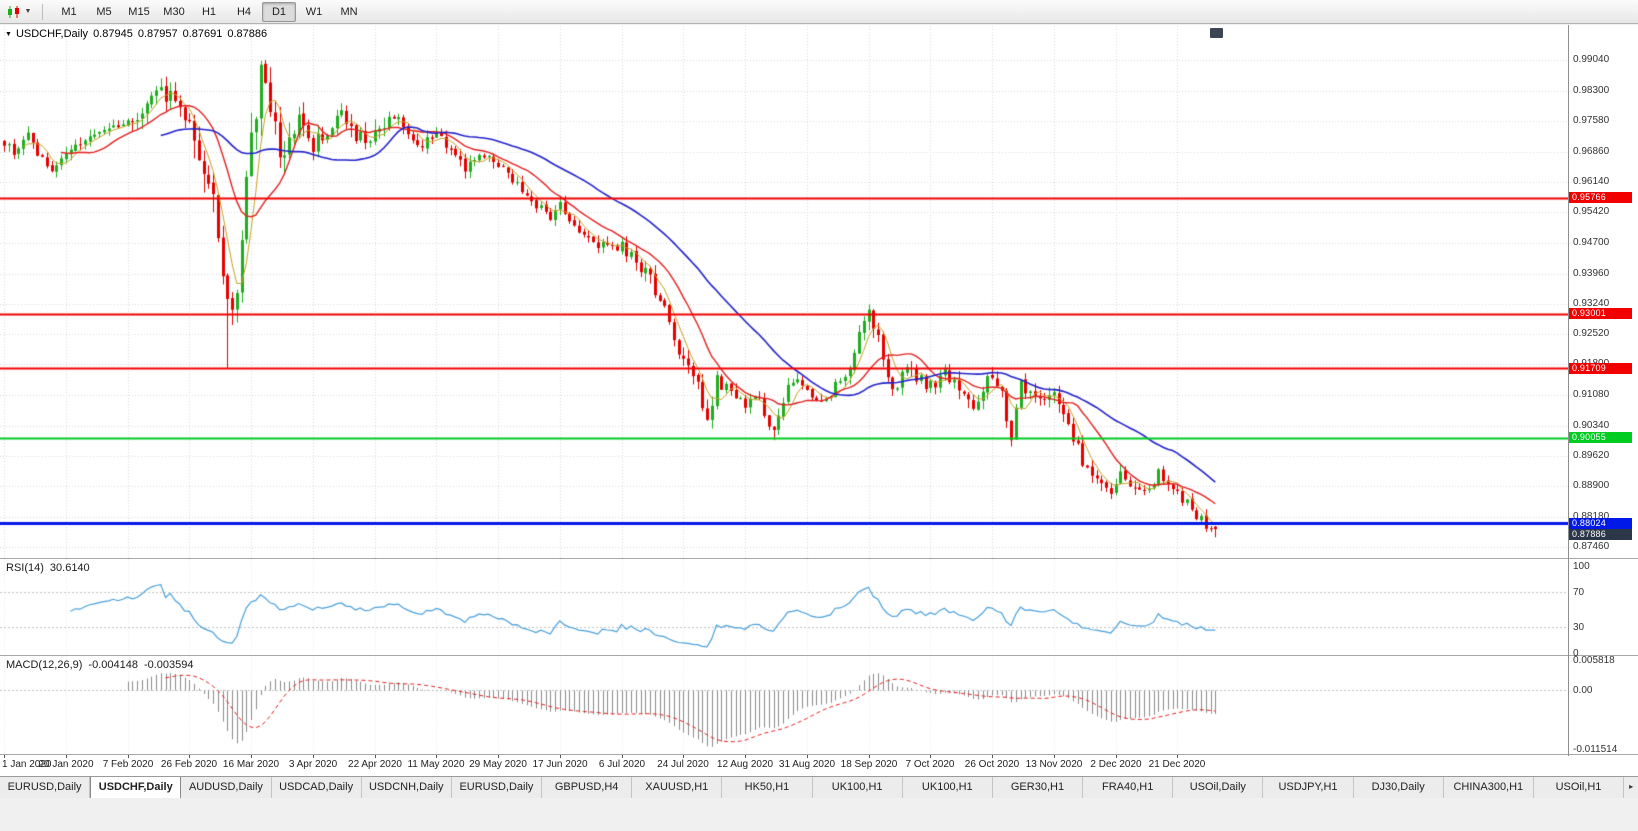 This screenshot has height=831, width=1638. I want to click on date-axis-label: 3 Apr 2020, so click(313, 764).